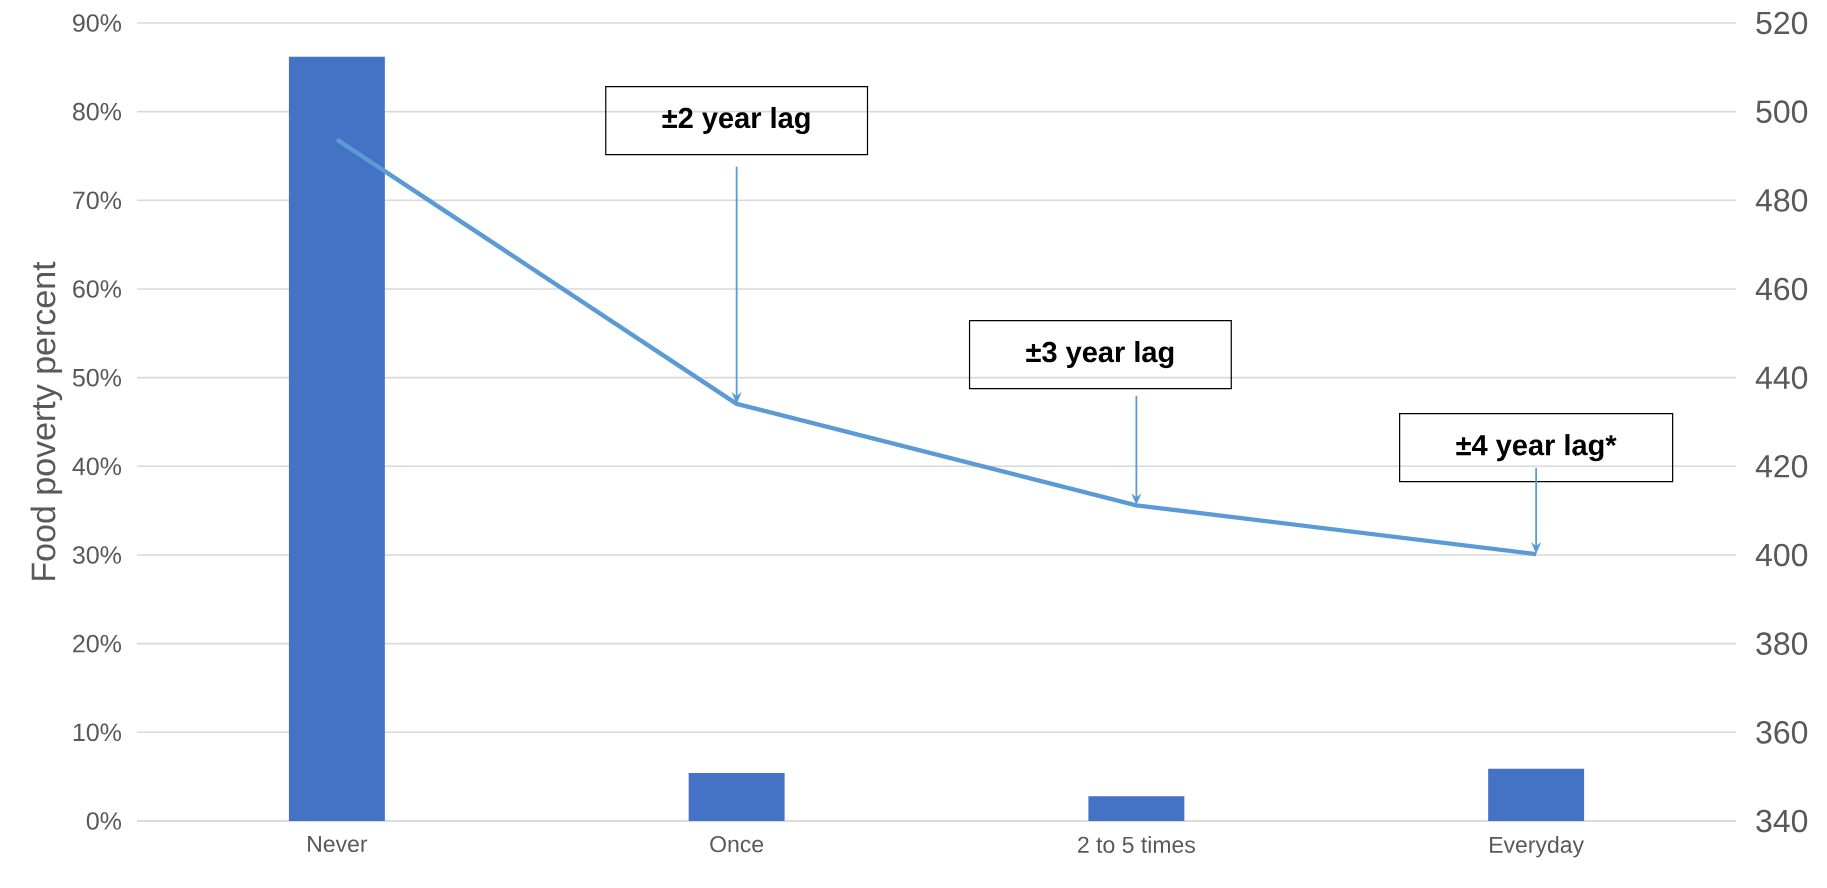  I want to click on y-tick-label: 10%, so click(97, 732).